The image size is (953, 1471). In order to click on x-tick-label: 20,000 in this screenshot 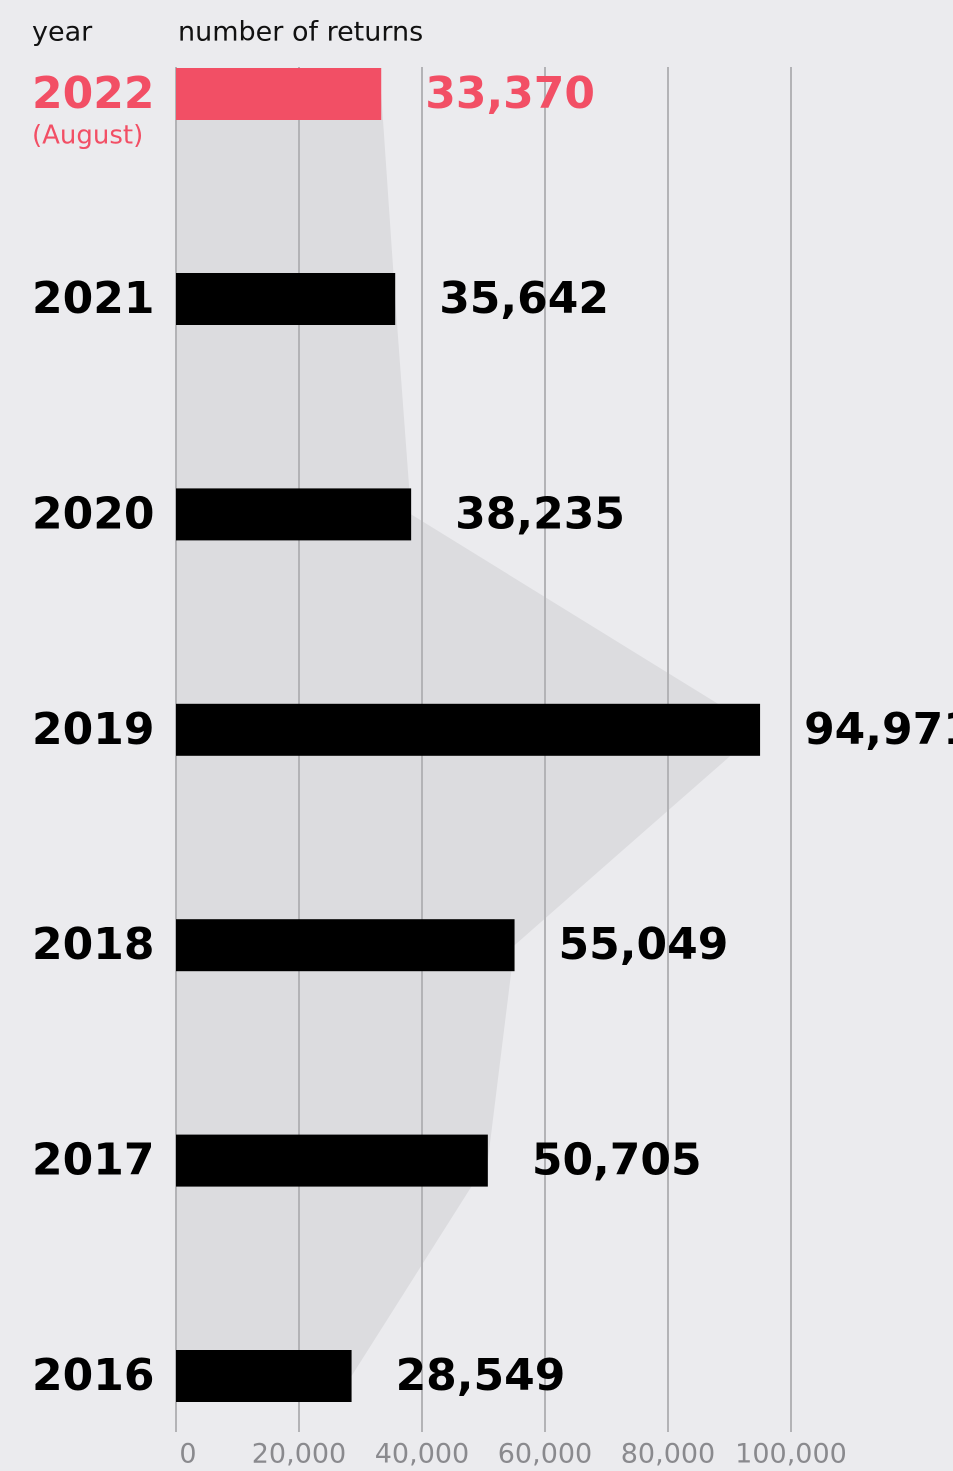, I will do `click(299, 1454)`.